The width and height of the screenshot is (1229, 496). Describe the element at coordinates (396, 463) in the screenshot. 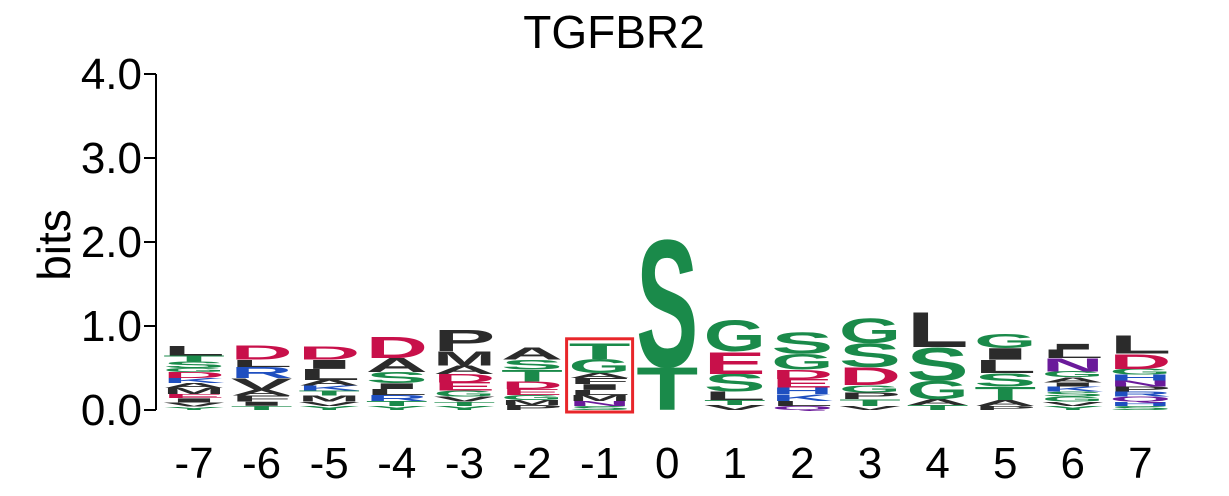

I see `x-tick-label: -4` at that location.